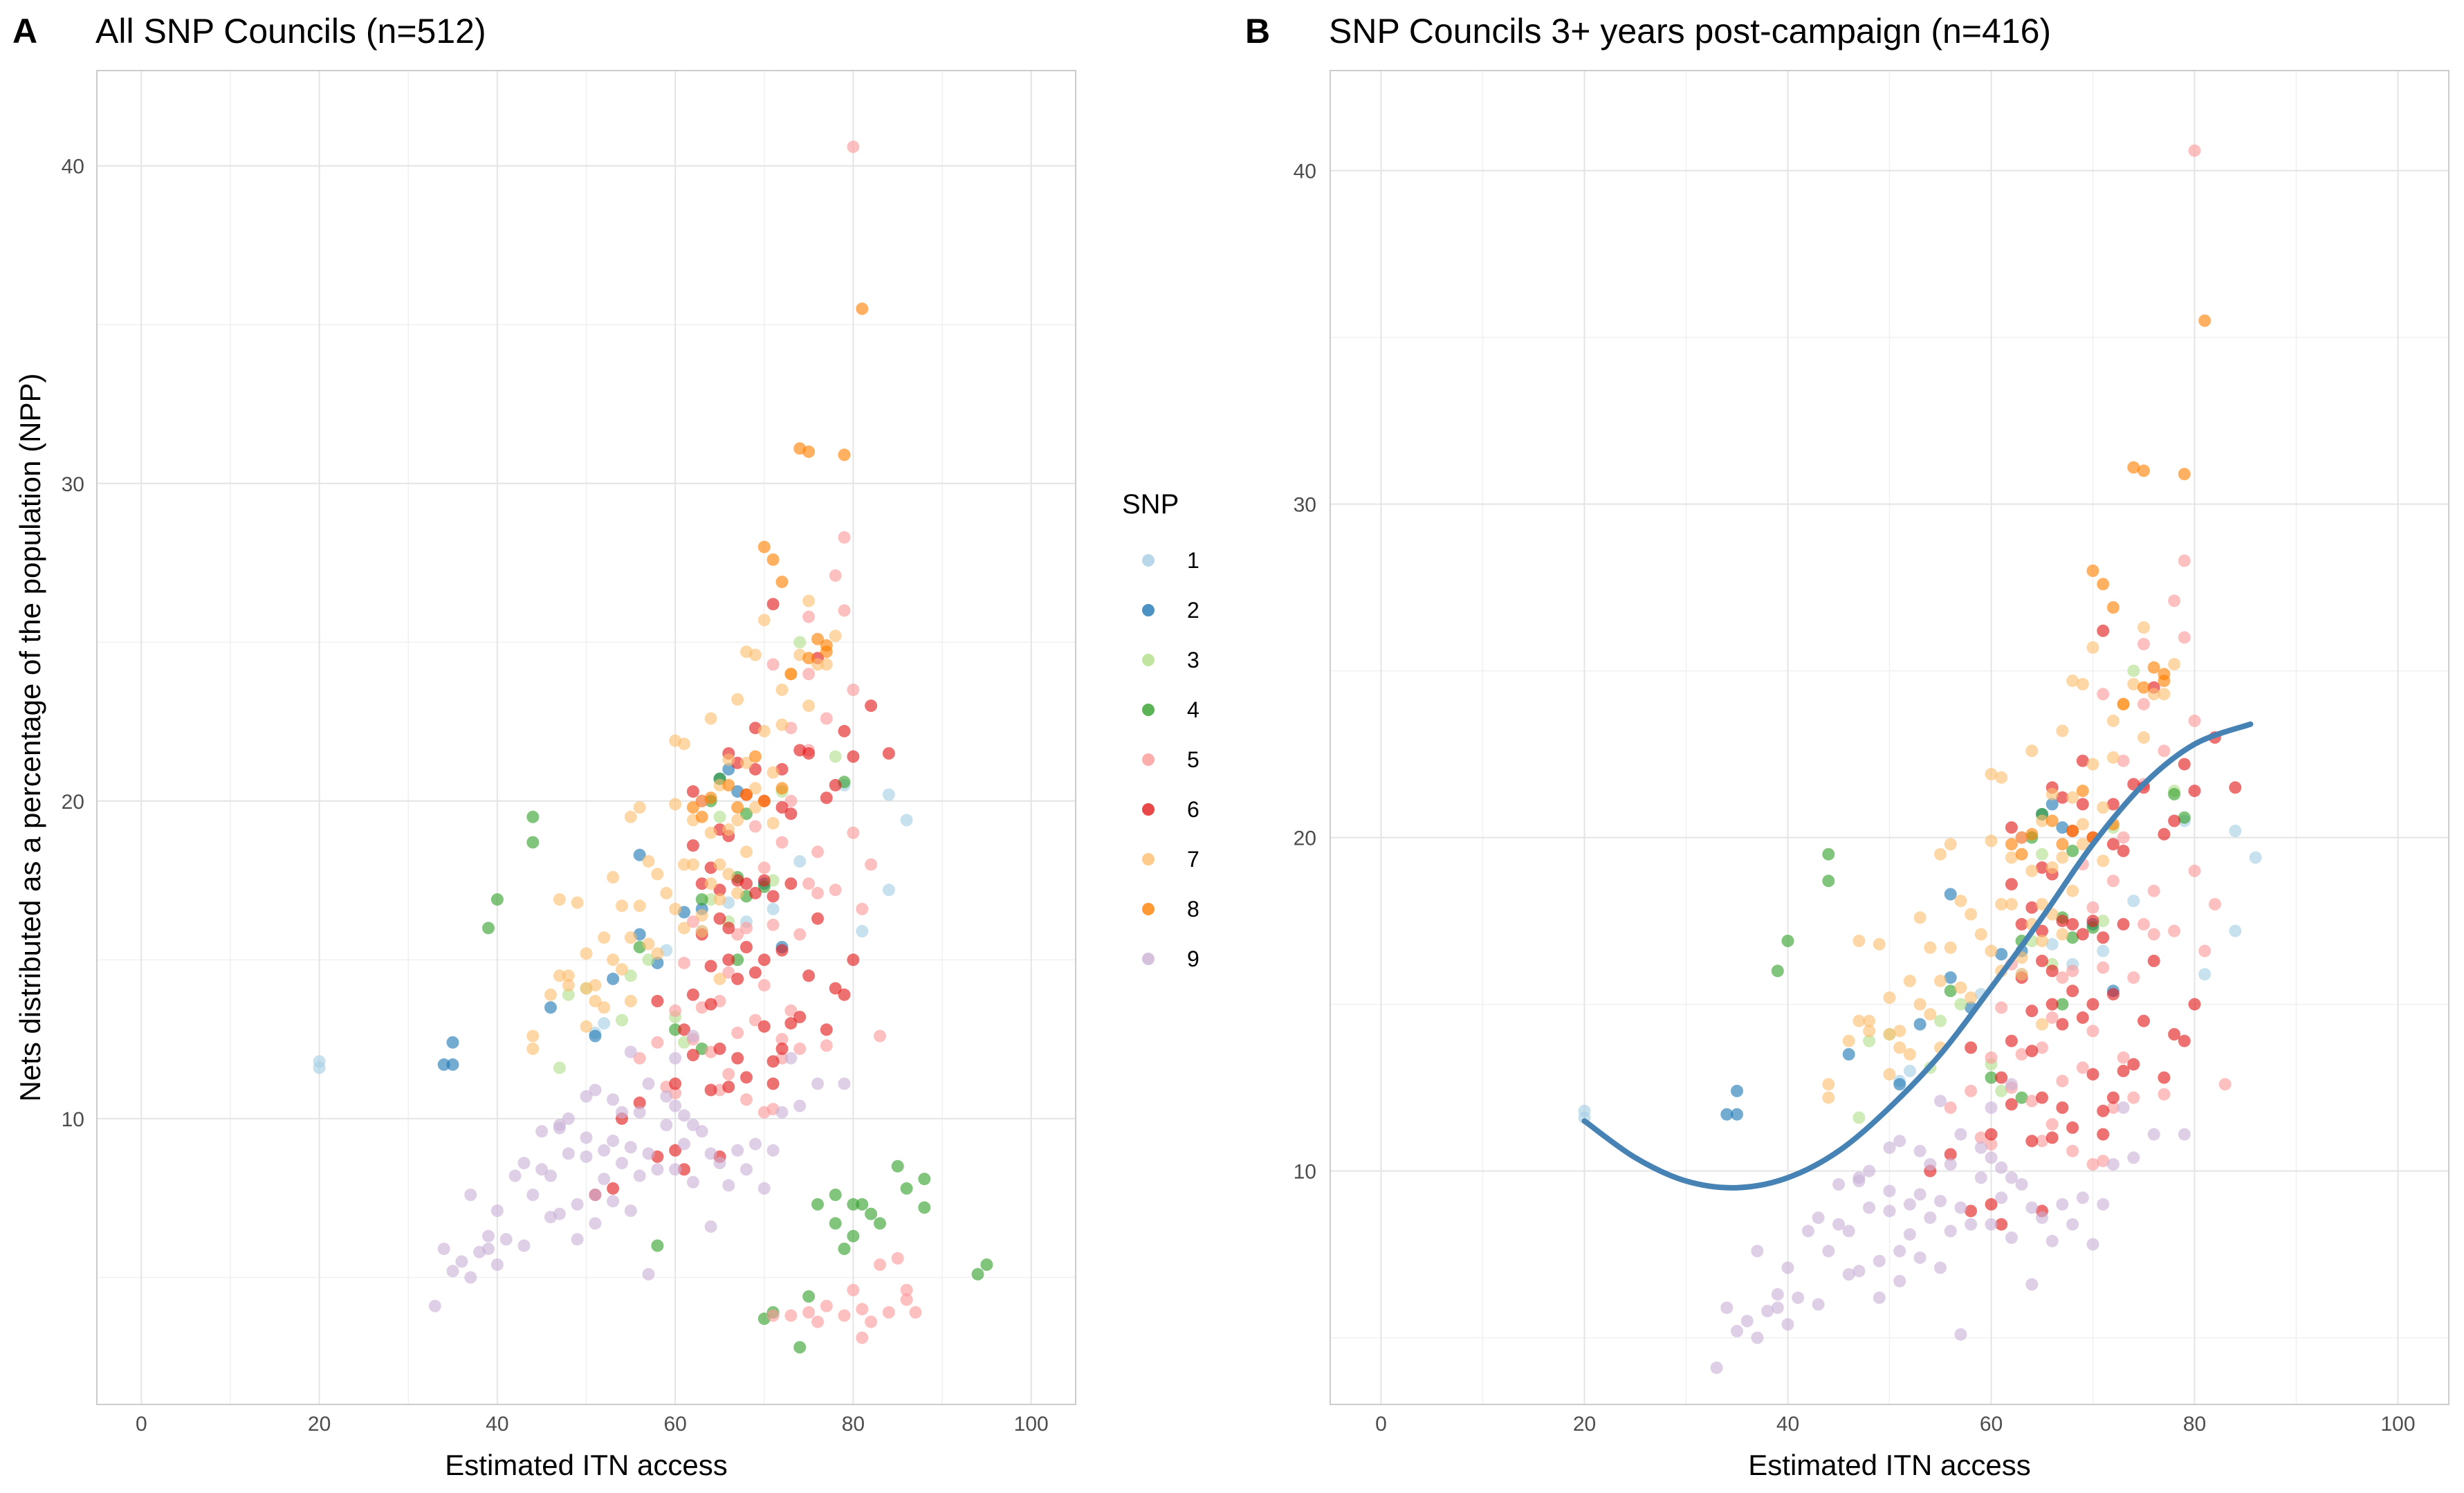 Image resolution: width=2464 pixels, height=1493 pixels. I want to click on y-tick-label: 30, so click(73, 484).